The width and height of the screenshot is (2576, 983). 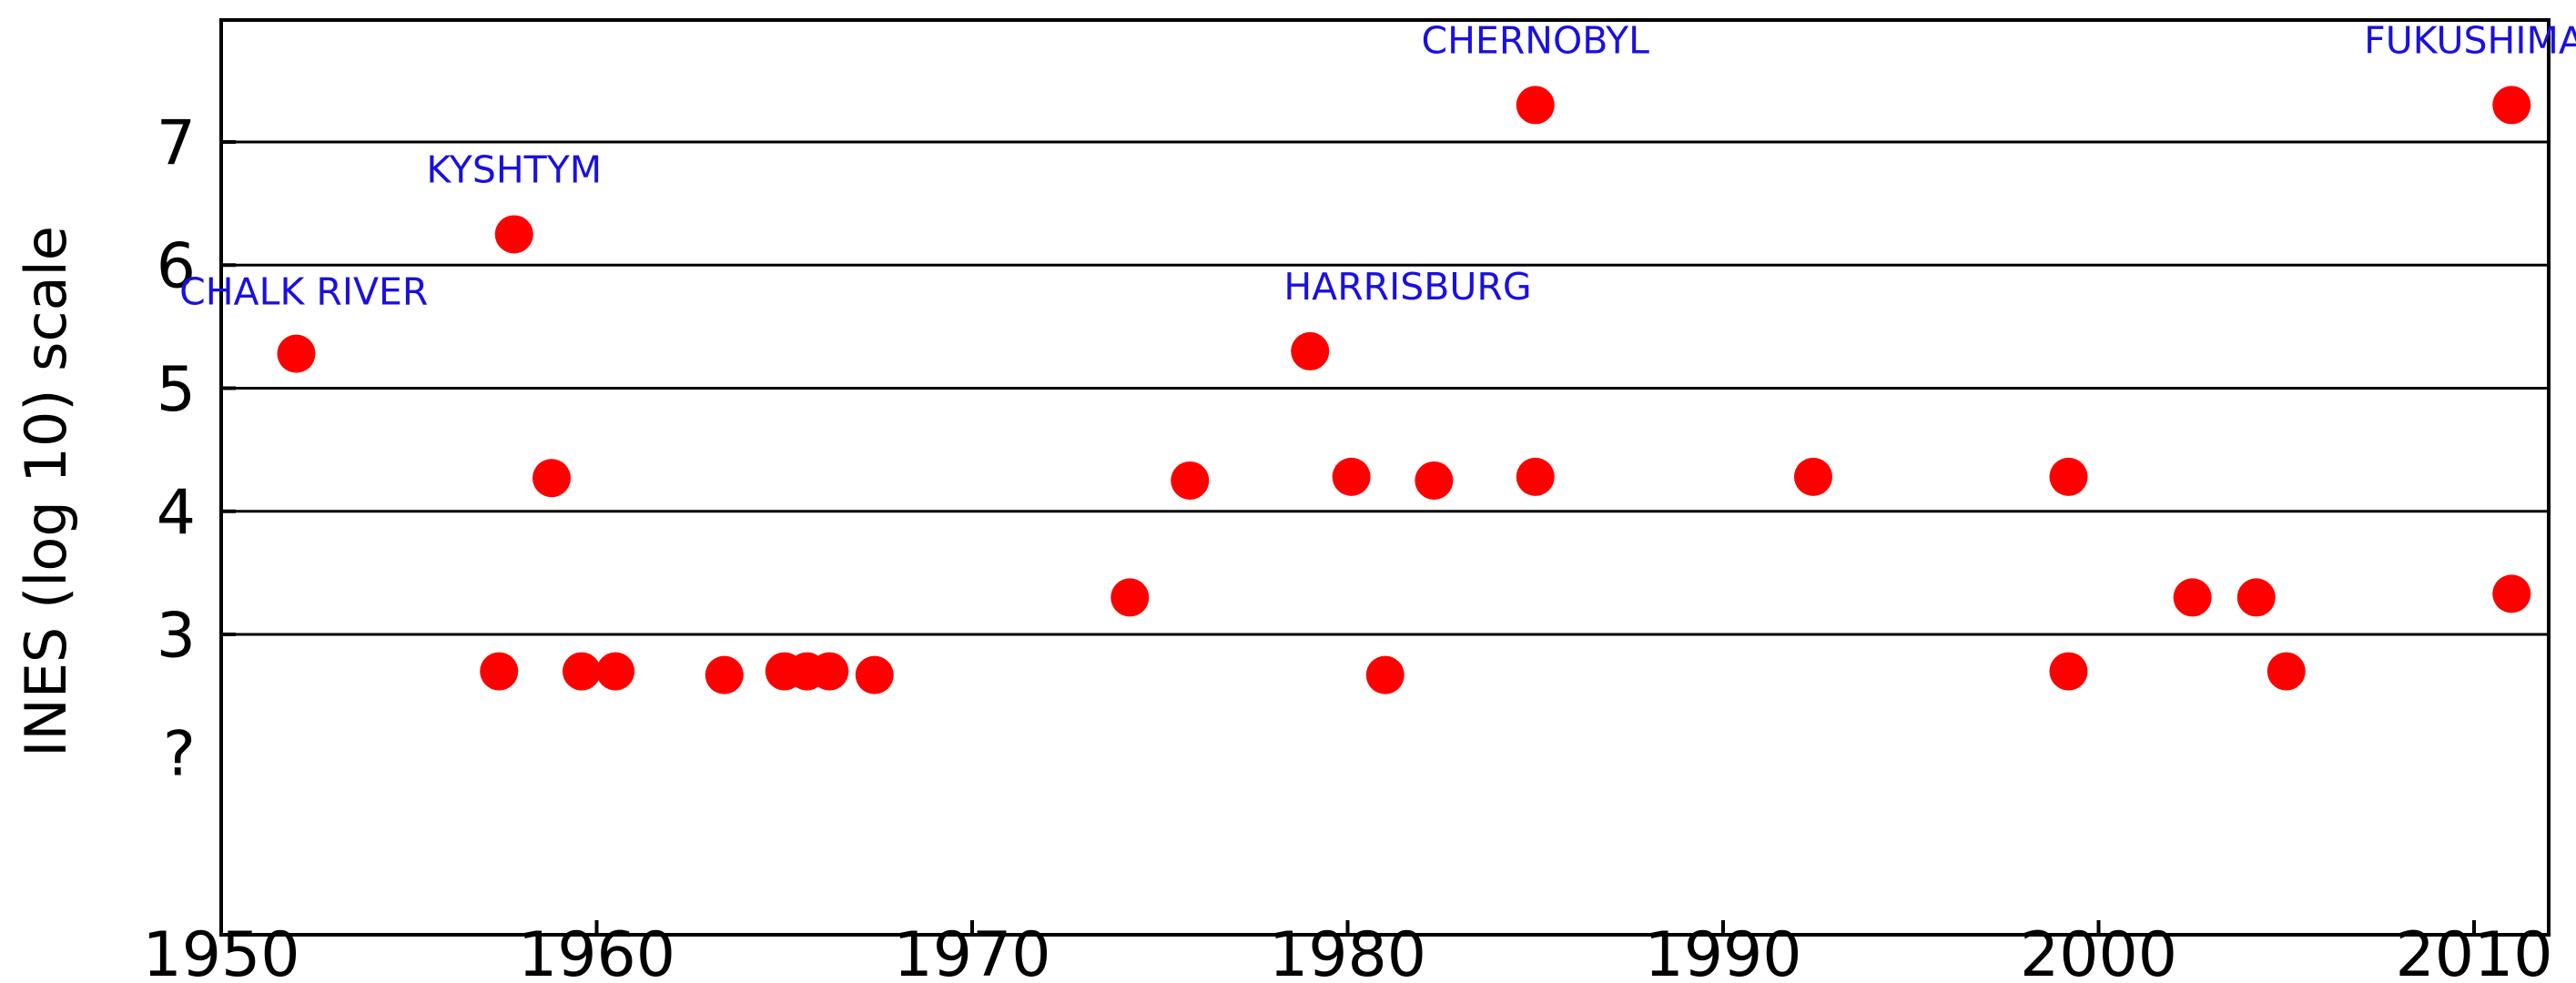 What do you see at coordinates (2098, 951) in the screenshot?
I see `x-tick-label-2000: 2000` at bounding box center [2098, 951].